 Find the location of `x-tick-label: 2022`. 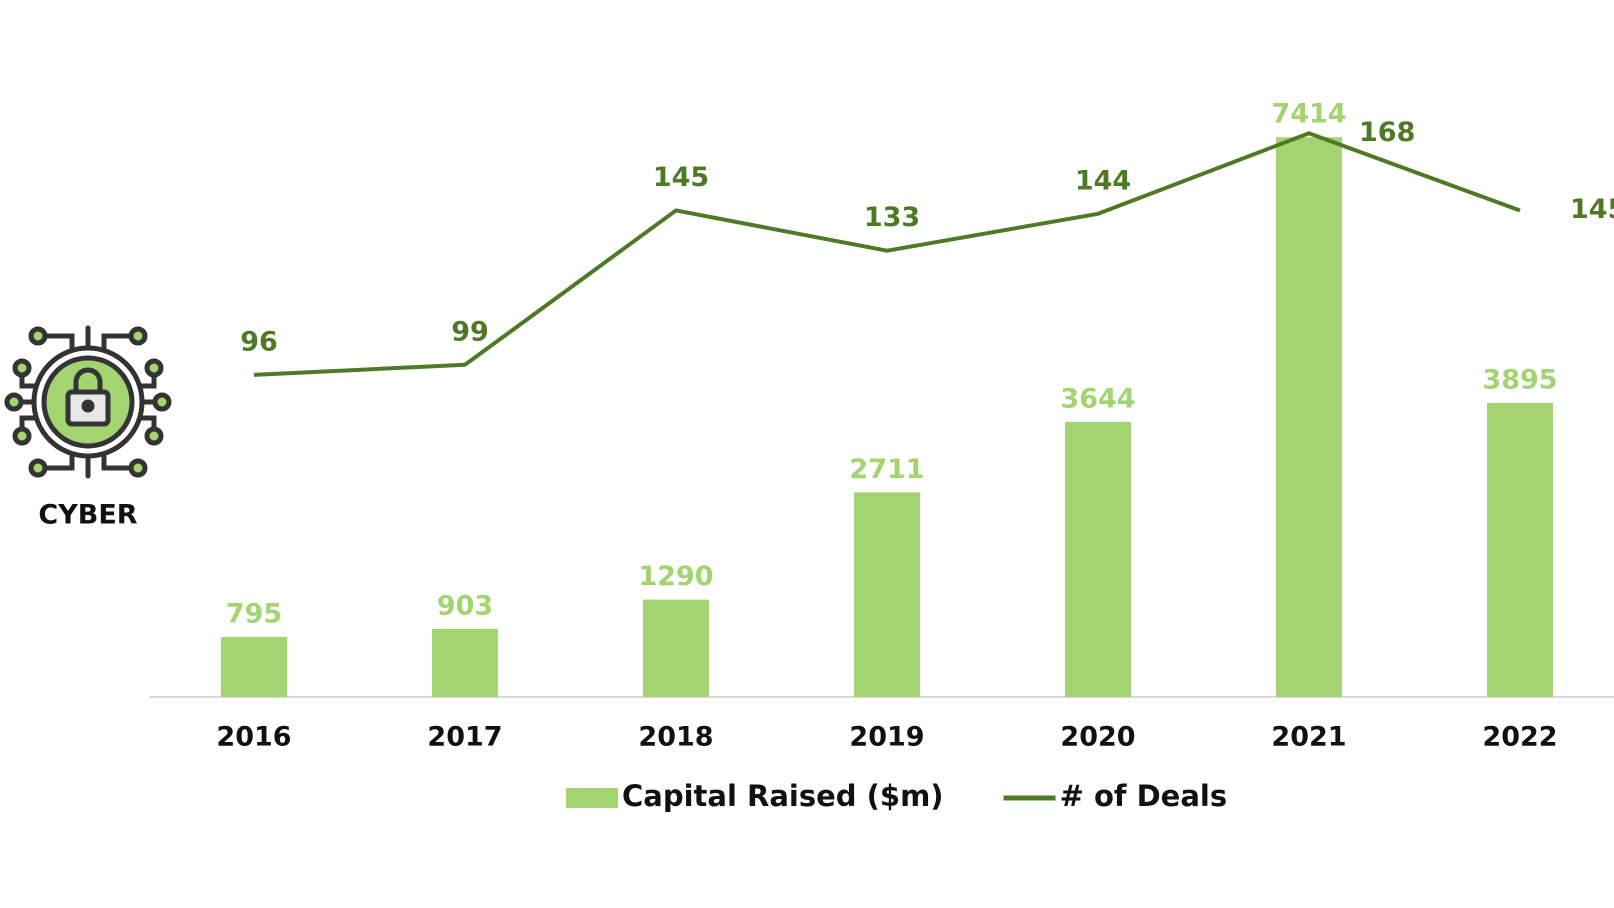

x-tick-label: 2022 is located at coordinates (1519, 737).